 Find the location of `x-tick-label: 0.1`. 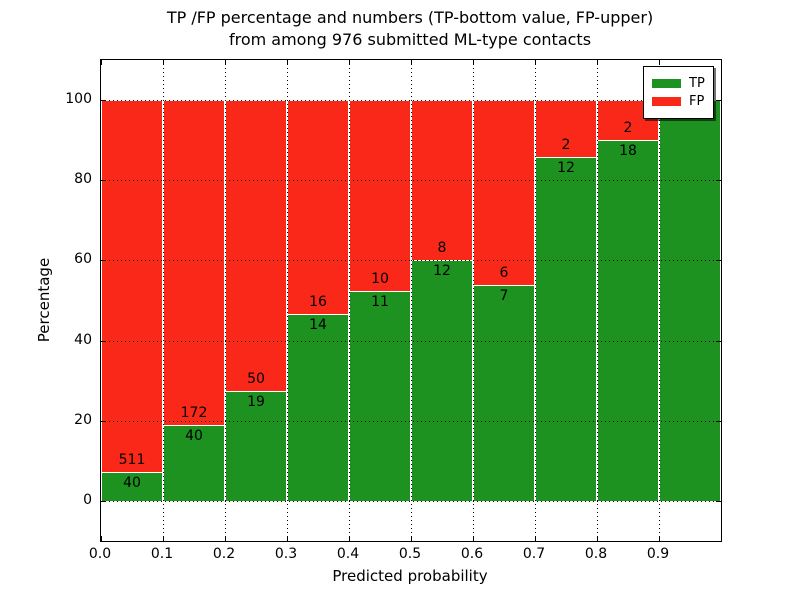

x-tick-label: 0.1 is located at coordinates (162, 554).